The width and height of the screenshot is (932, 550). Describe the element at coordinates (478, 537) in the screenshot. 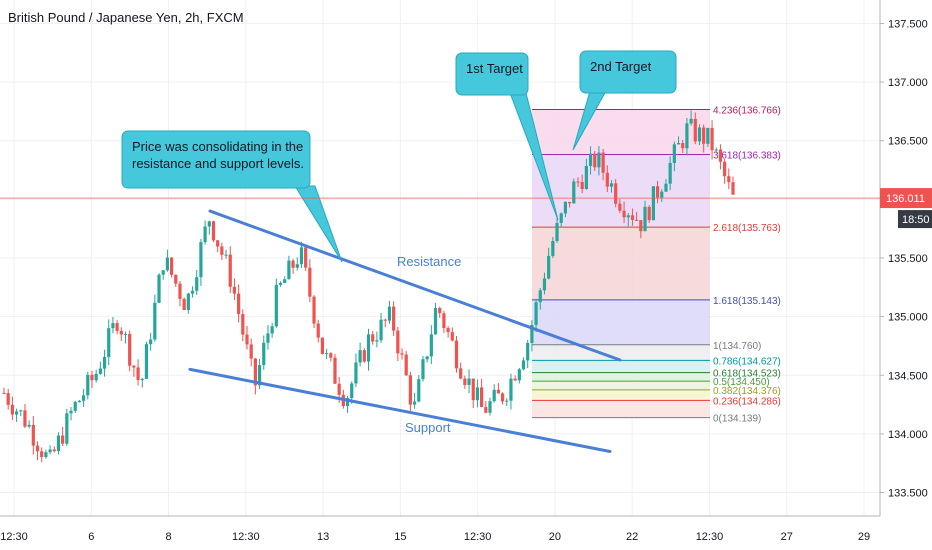

I see `x-tick-label: 12:30` at that location.